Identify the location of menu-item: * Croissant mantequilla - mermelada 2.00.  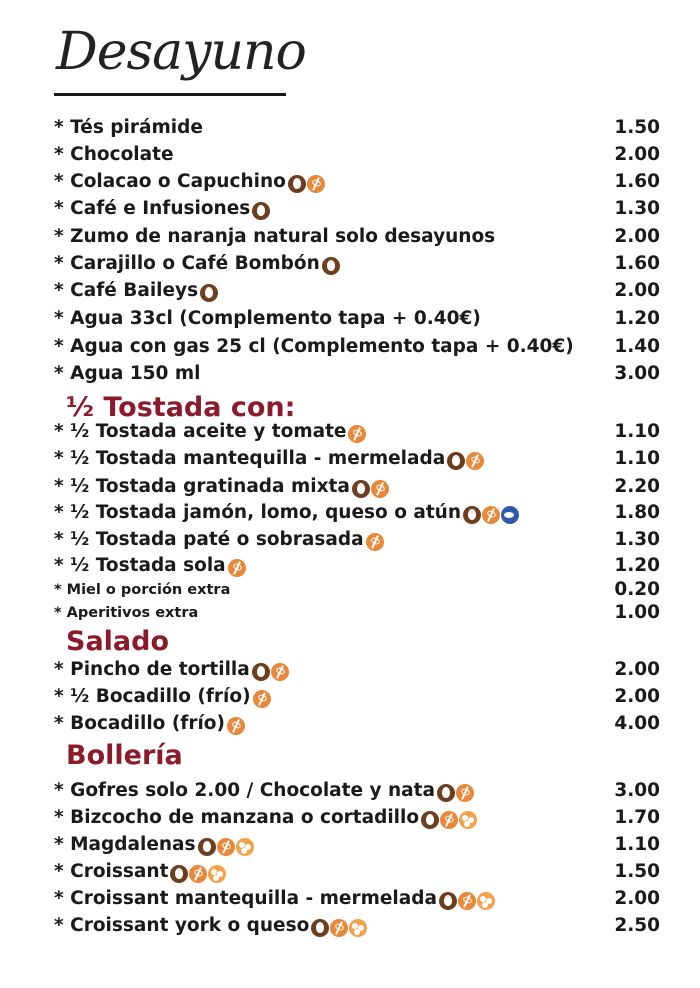
(357, 901).